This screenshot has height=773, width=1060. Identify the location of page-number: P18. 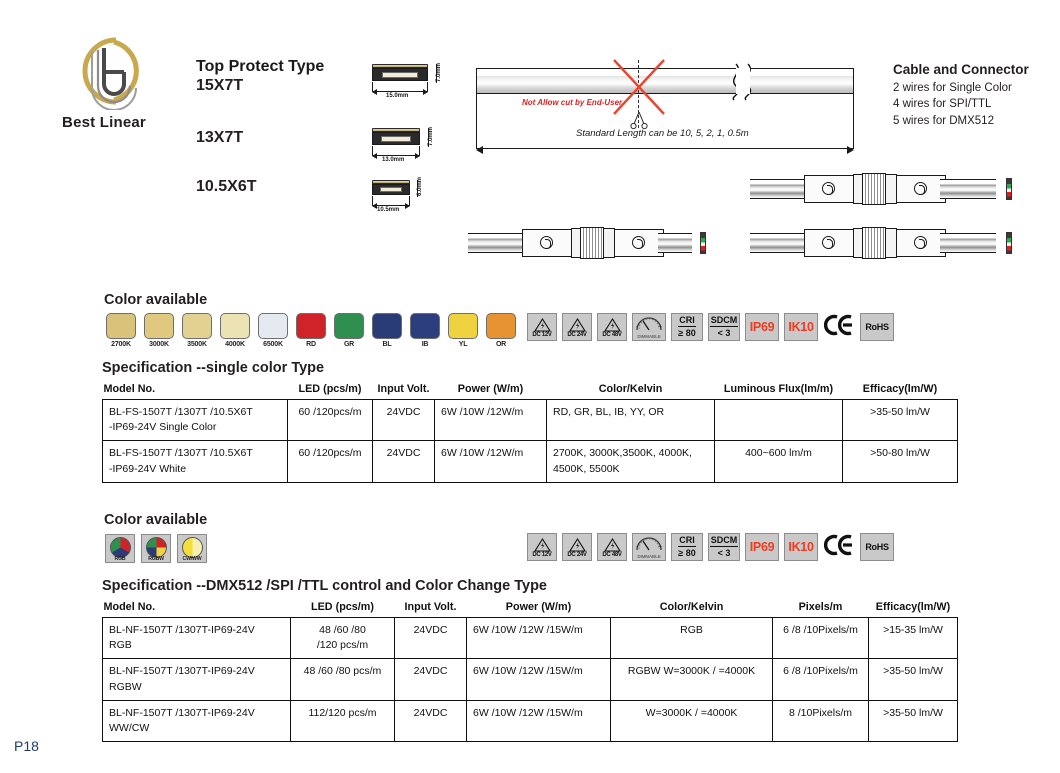
(26, 746).